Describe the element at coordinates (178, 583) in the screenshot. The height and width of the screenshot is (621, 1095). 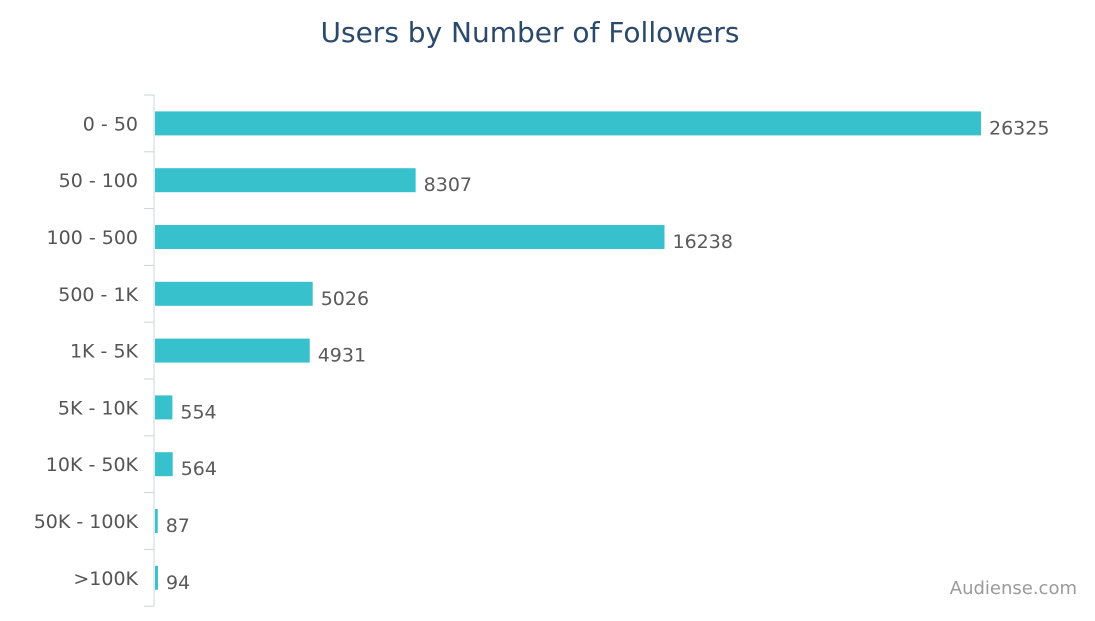
I see `value-label: 94` at that location.